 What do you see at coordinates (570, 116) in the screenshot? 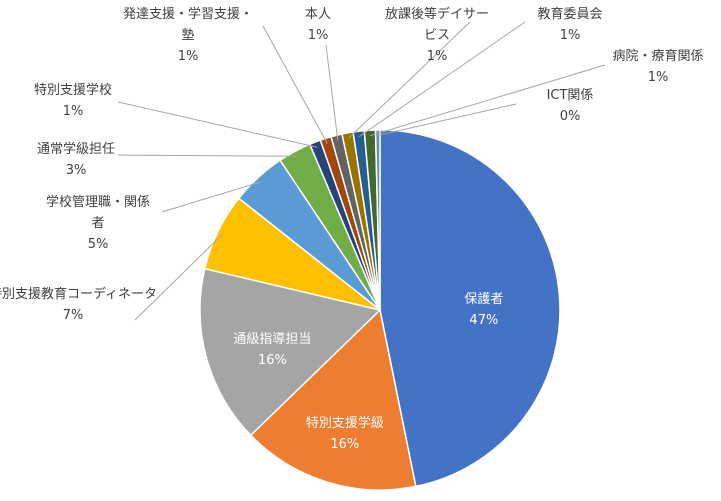
I see `slice-percent-12: 0%` at bounding box center [570, 116].